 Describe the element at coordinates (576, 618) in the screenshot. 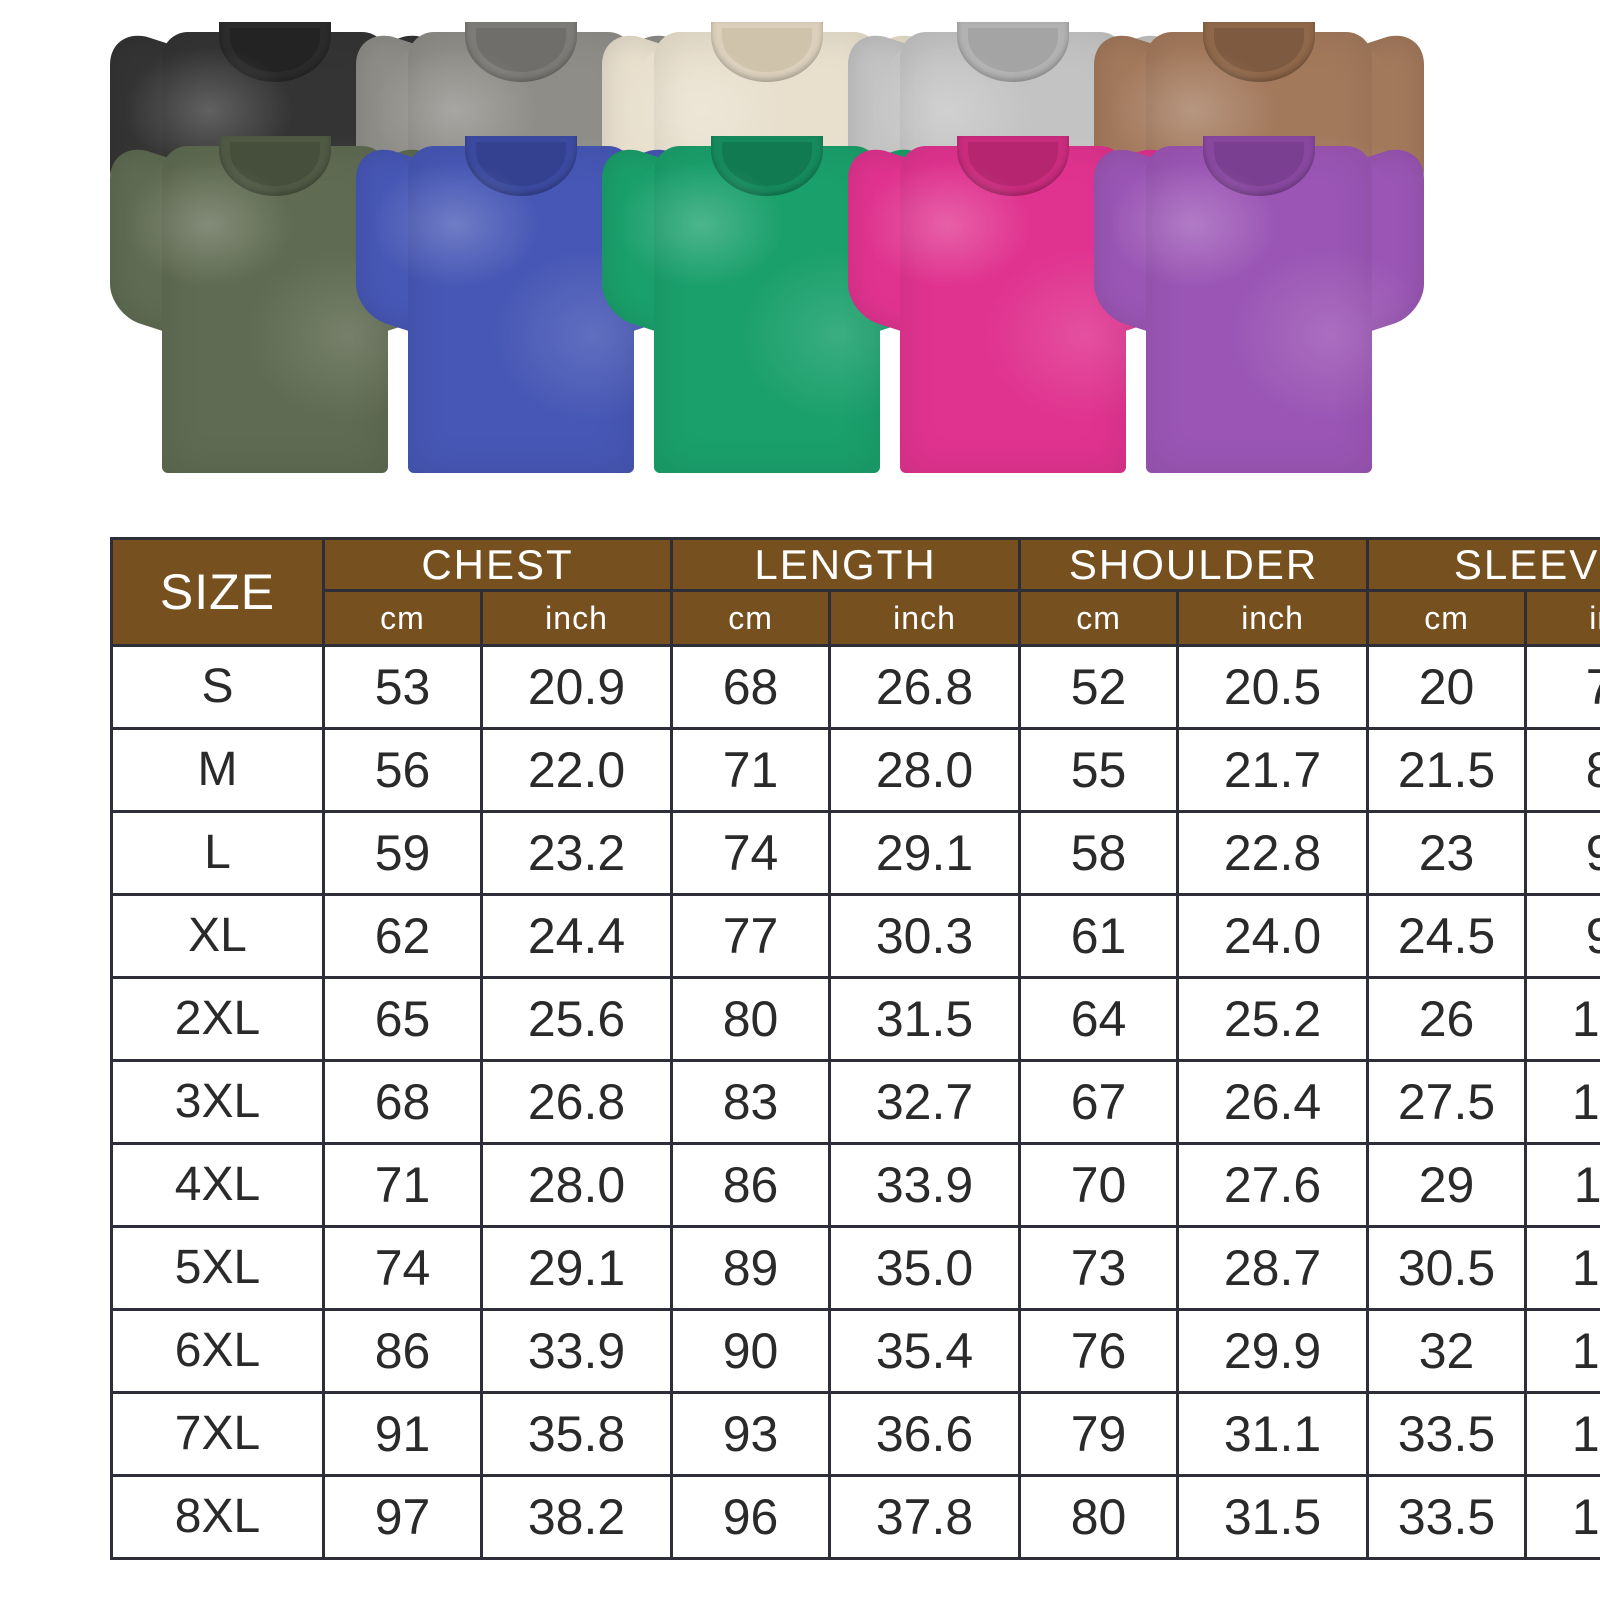

I see `unit-header-chest-inch: inch` at that location.